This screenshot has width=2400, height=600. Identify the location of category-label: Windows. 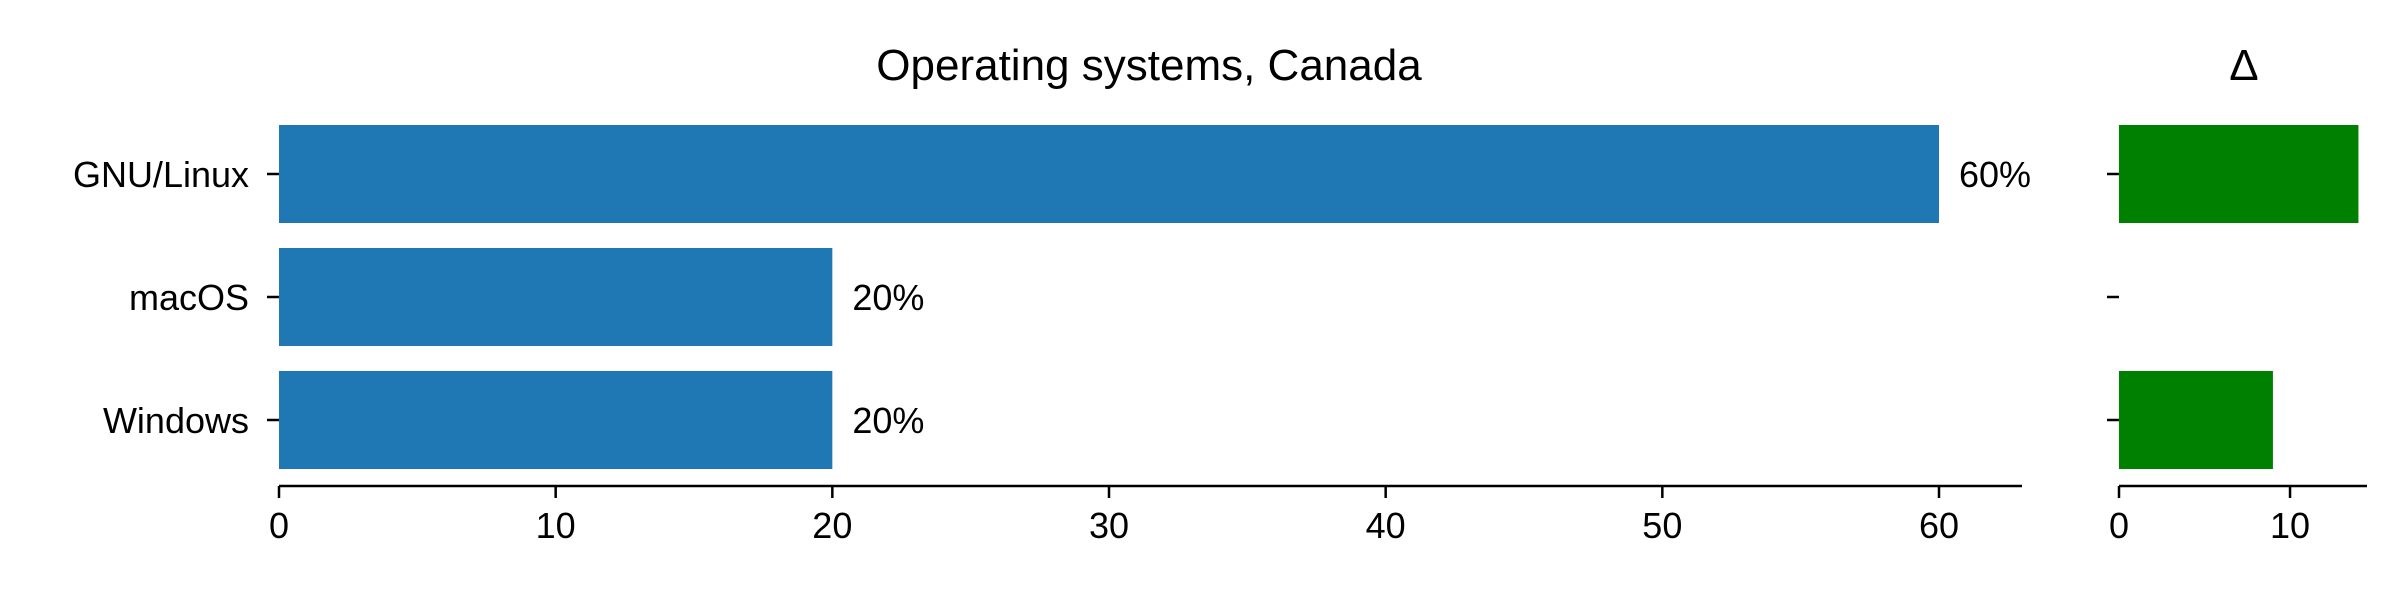
(176, 420).